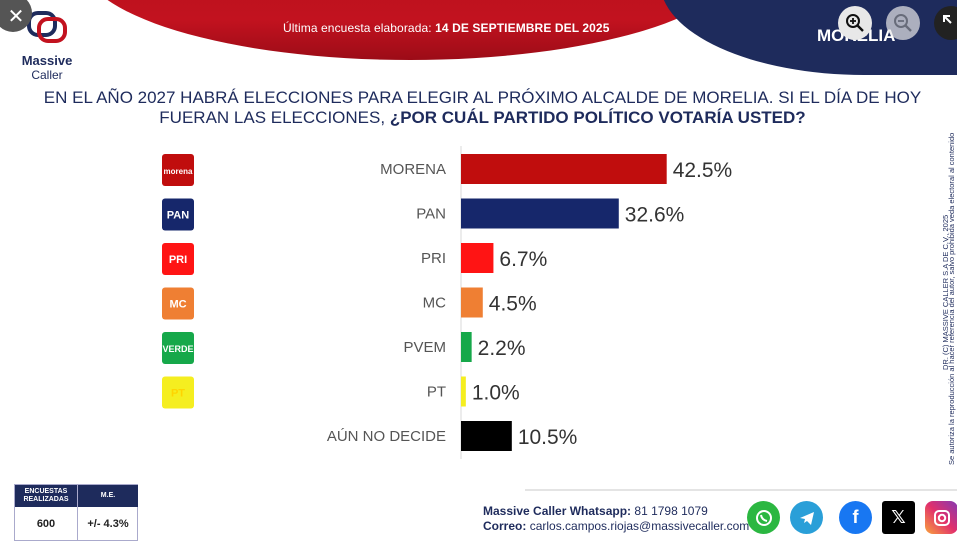  Describe the element at coordinates (522, 28) in the screenshot. I see `survey-date: 14 DE SEPTIEMBRE DEL 2025` at that location.